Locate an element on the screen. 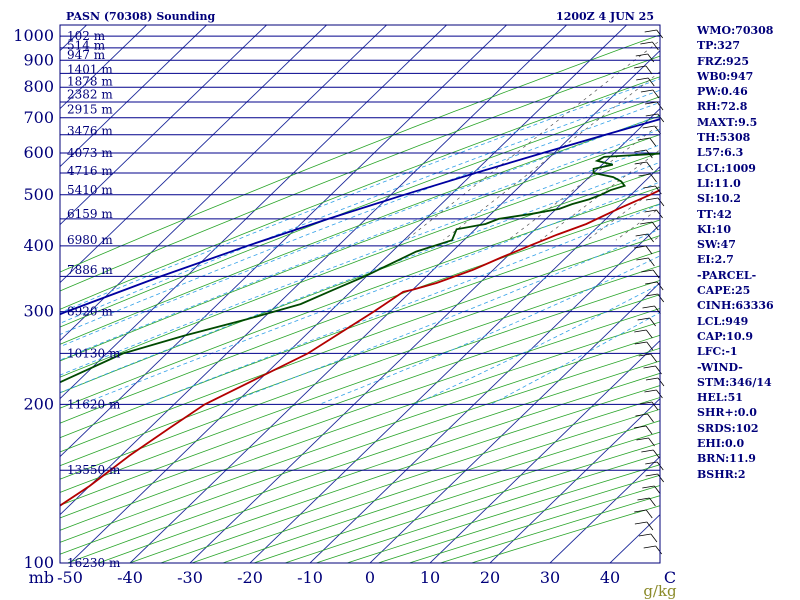  mixing-ratio-line is located at coordinates (583, 182).